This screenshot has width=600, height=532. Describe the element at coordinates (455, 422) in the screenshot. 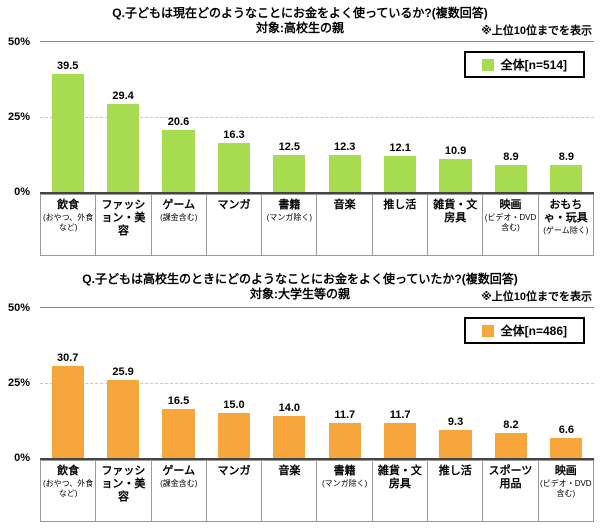

I see `bar-value-label: 9.3` at that location.